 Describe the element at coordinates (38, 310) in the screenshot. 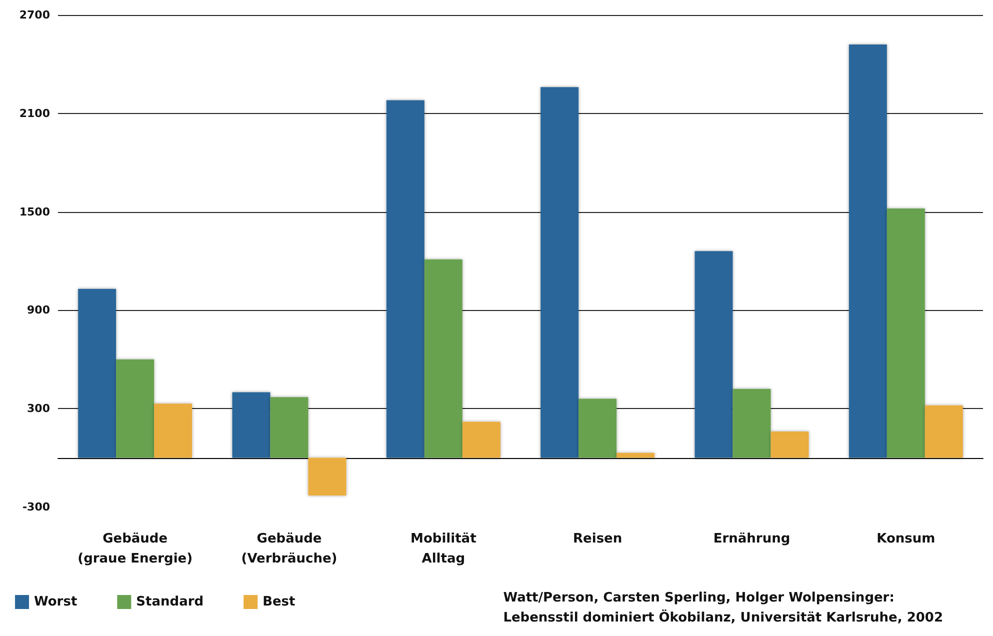

I see `y-tick-label: 900` at that location.